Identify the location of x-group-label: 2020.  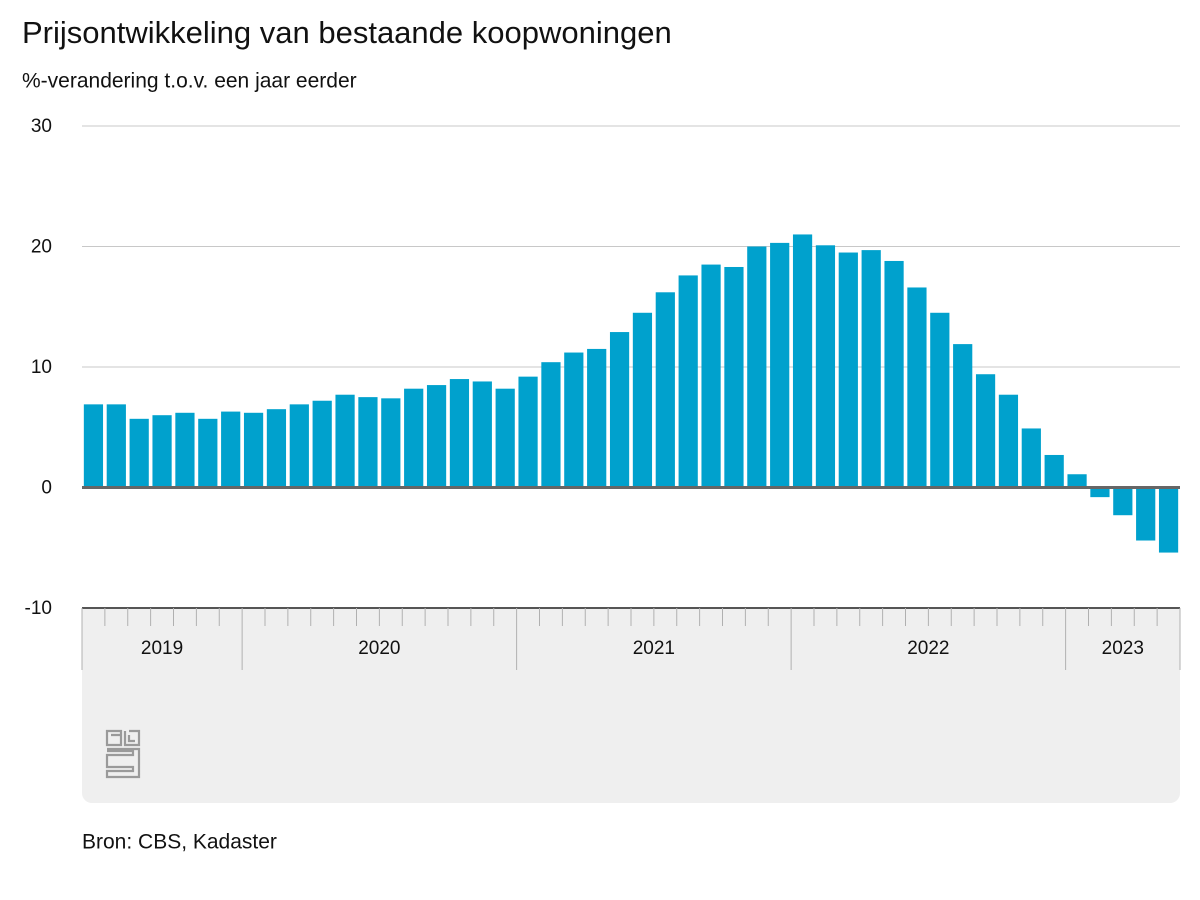
(379, 648).